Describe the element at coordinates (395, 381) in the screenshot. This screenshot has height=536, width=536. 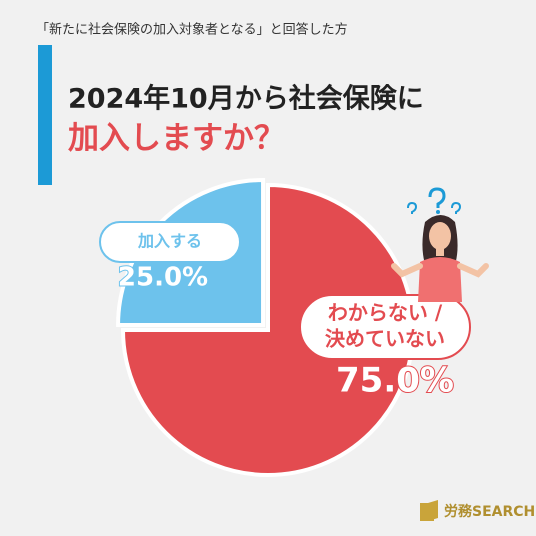
I see `value-label: 75.0%` at that location.